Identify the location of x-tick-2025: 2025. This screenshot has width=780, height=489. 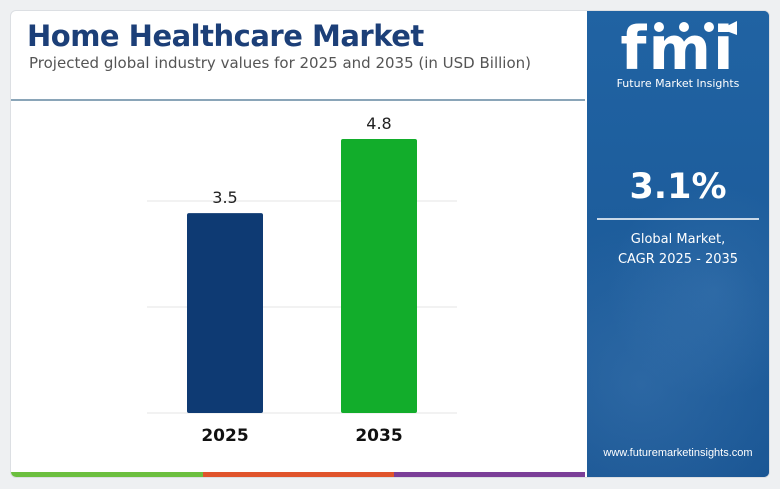
(224, 436).